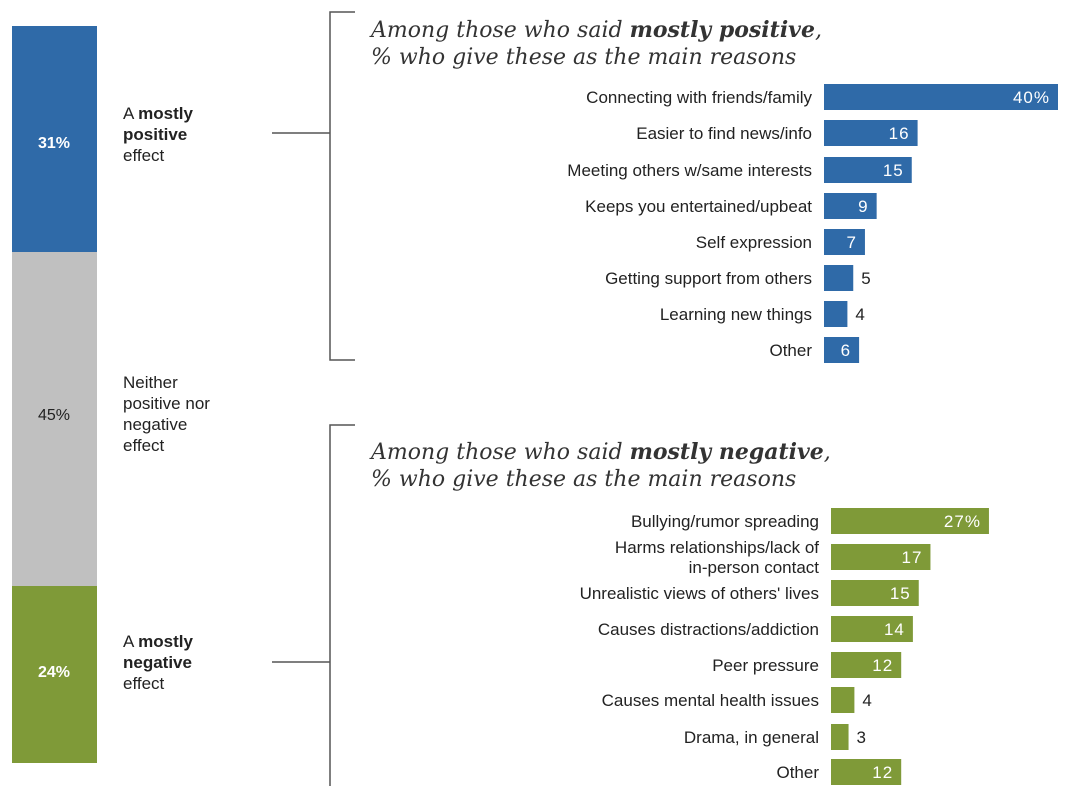 The height and width of the screenshot is (786, 1076). Describe the element at coordinates (866, 665) in the screenshot. I see `negative-bar-peer-pressure` at that location.